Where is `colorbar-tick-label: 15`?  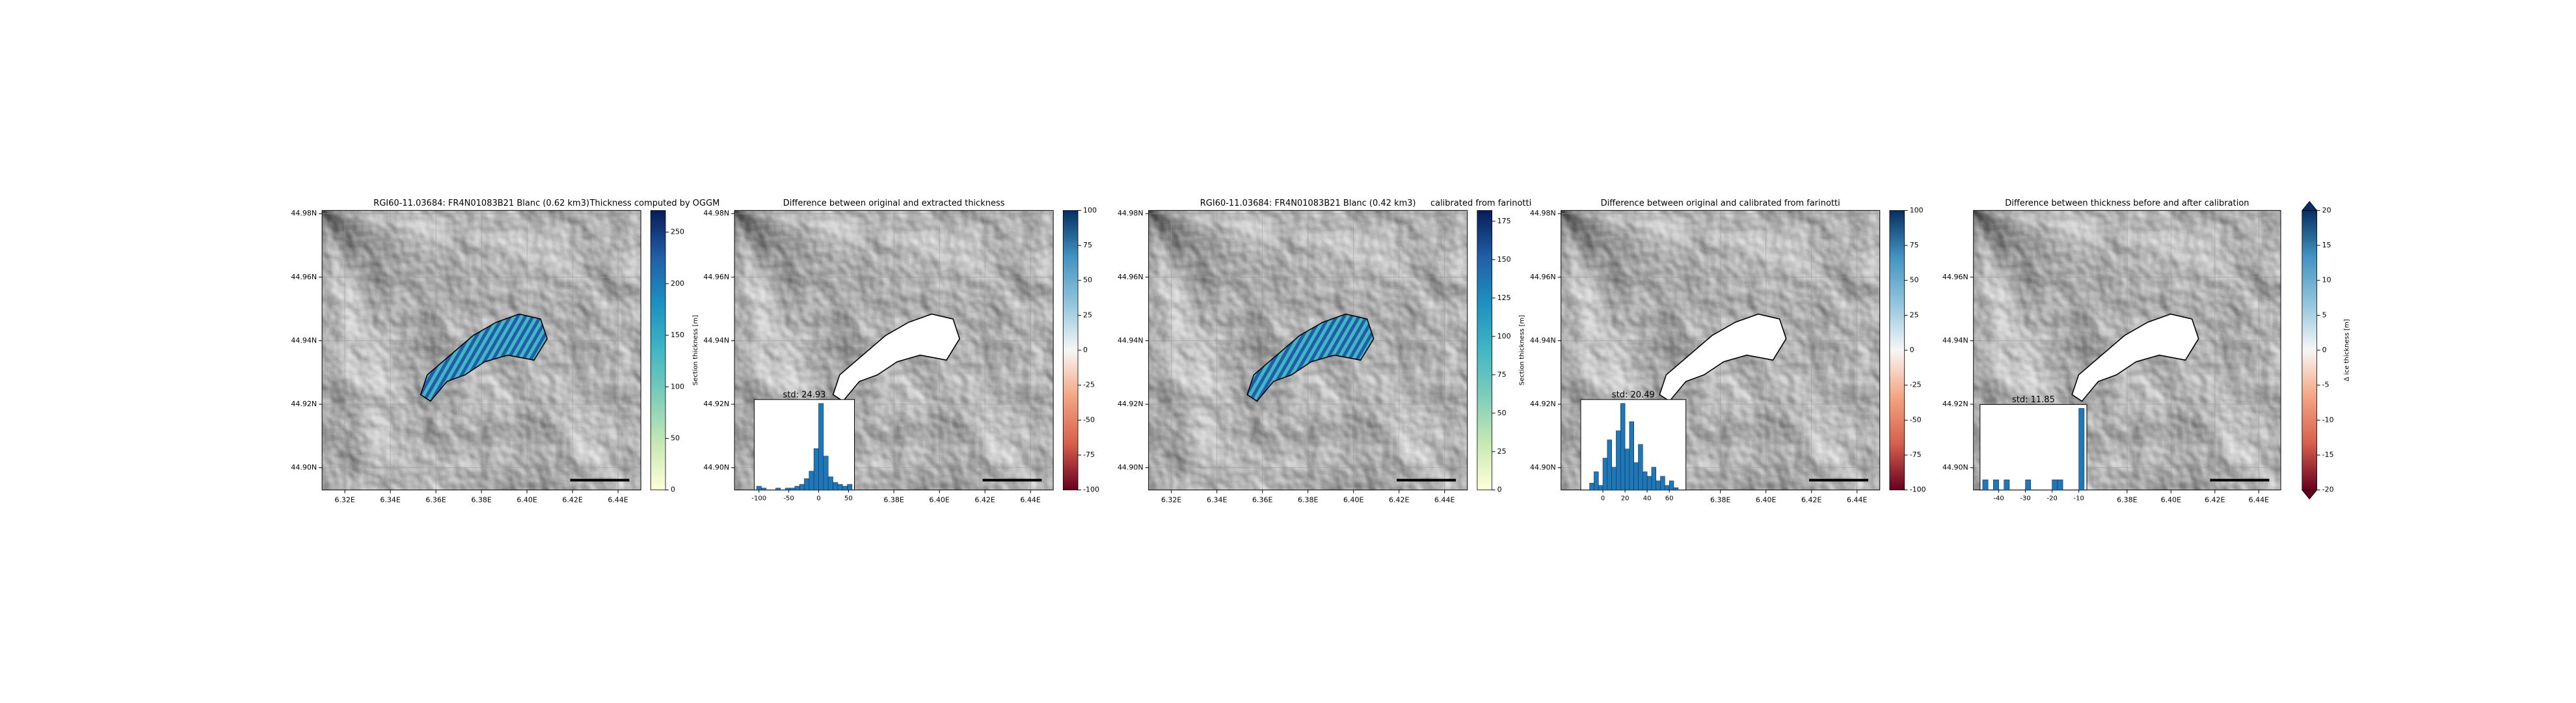
colorbar-tick-label: 15 is located at coordinates (2326, 245).